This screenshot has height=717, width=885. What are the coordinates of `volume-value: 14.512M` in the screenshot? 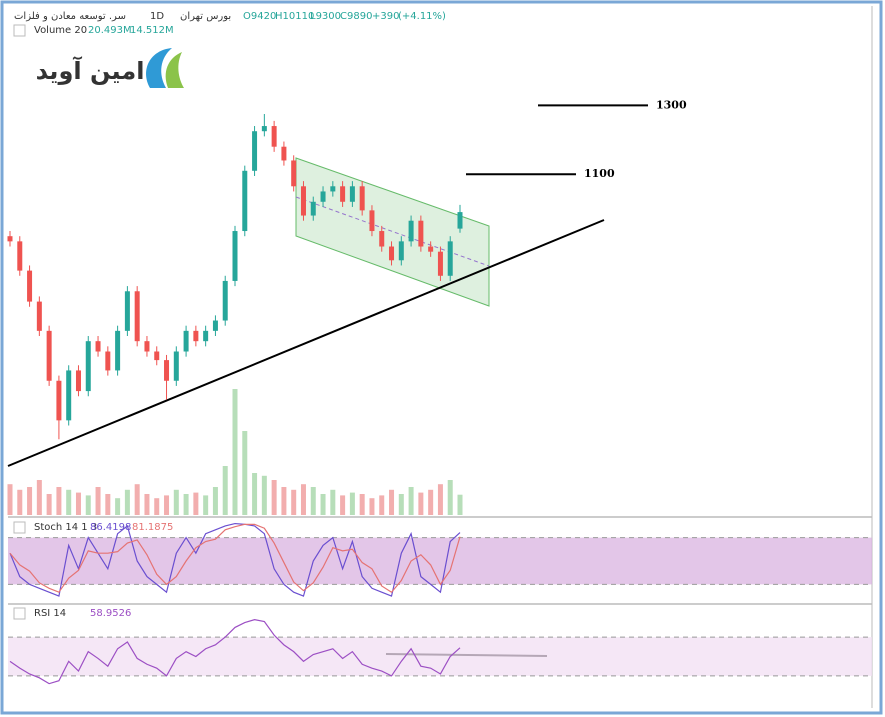 It's located at (152, 30).